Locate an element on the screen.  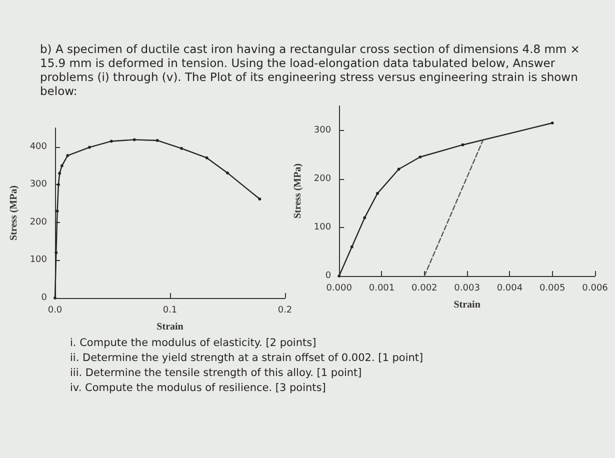
y-tick-label: 400 is located at coordinates (39, 147).